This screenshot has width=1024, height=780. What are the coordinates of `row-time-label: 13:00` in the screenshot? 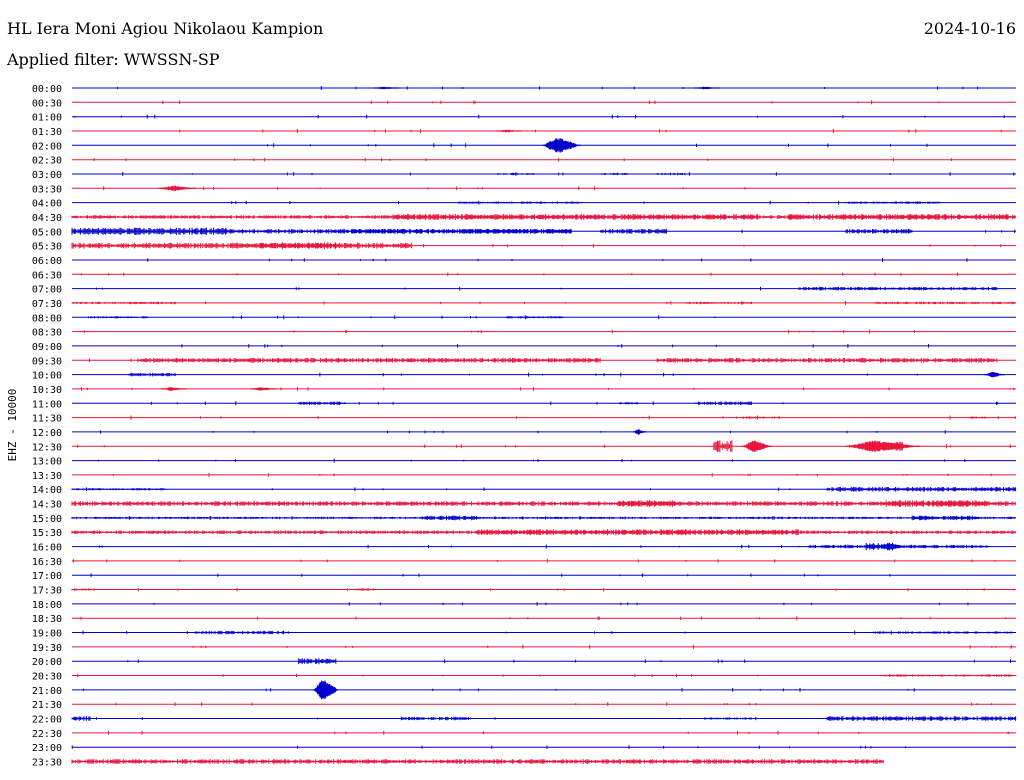 It's located at (47, 462).